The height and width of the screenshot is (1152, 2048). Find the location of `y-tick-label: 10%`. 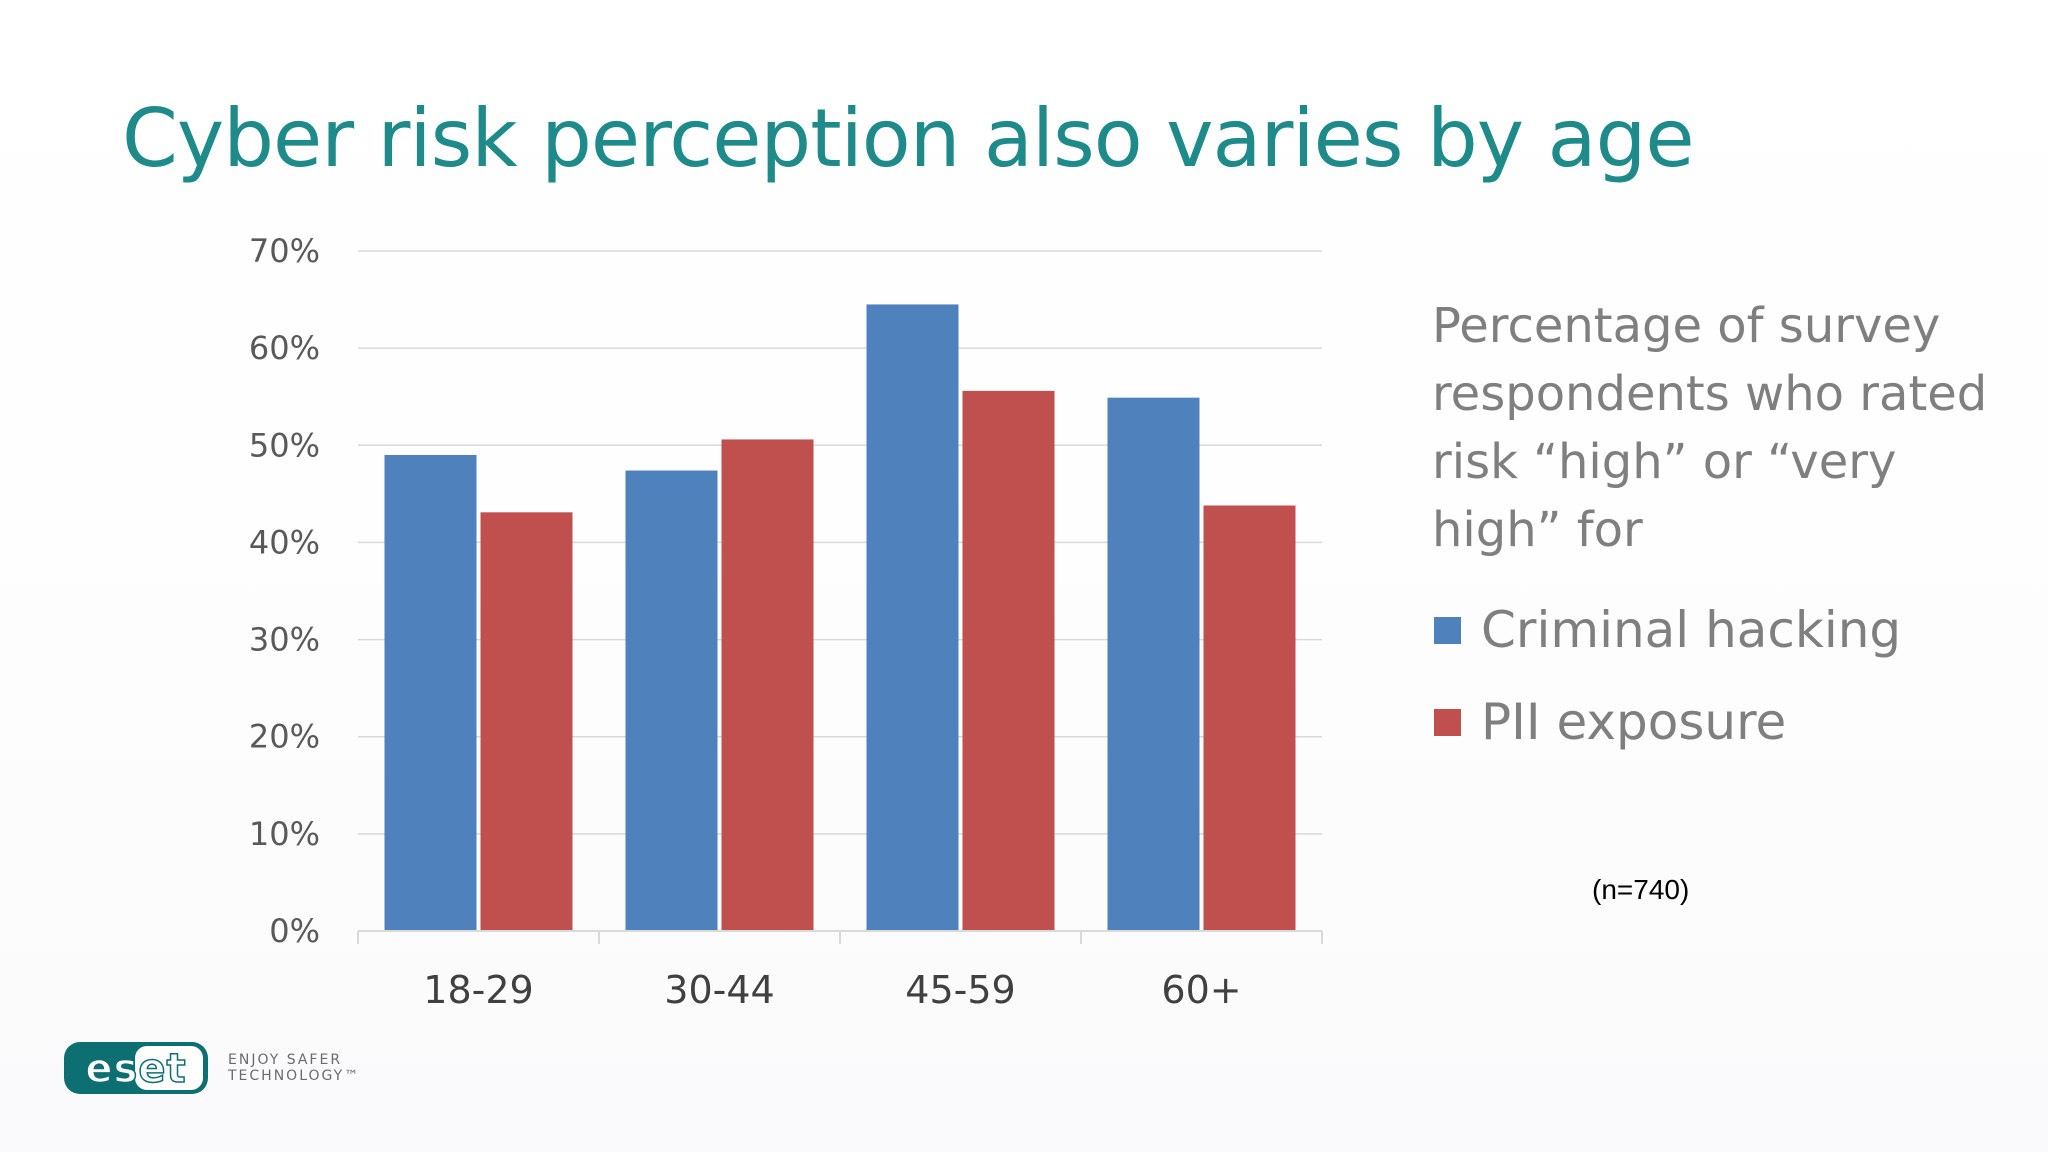

y-tick-label: 10% is located at coordinates (284, 834).